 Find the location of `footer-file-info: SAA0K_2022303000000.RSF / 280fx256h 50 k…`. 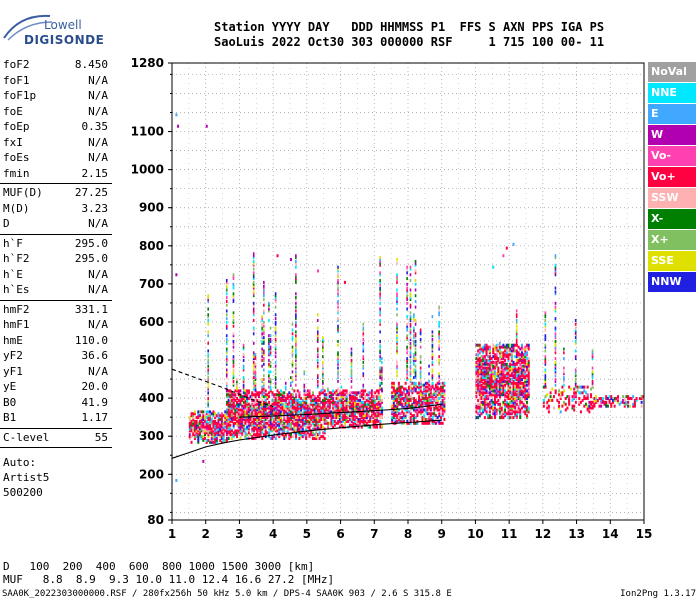

footer-file-info: SAA0K_2022303000000.RSF / 280fx256h 50 k… is located at coordinates (227, 594).